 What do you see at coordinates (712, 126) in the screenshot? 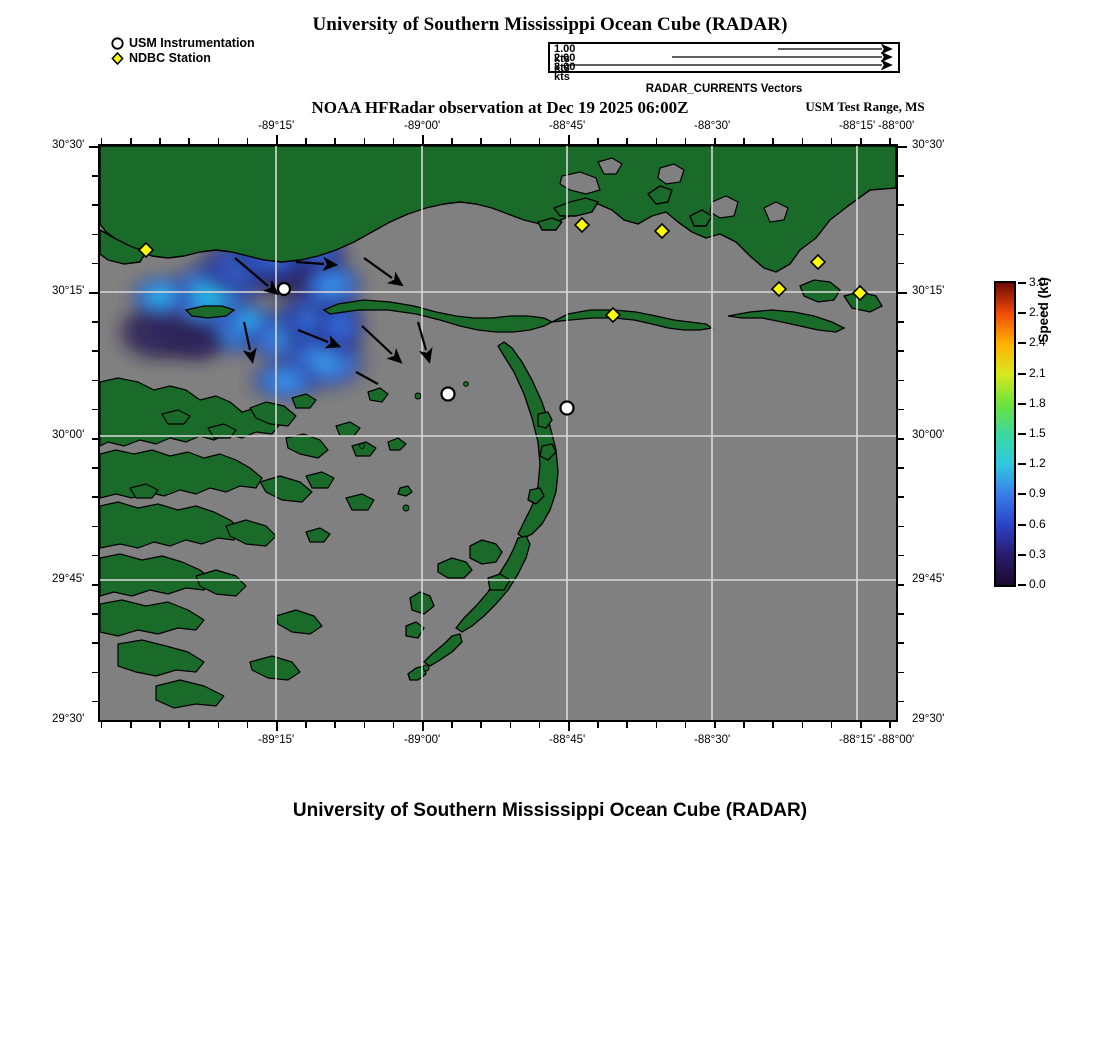
I see `axis-tick-label: -88°30'` at bounding box center [712, 126].